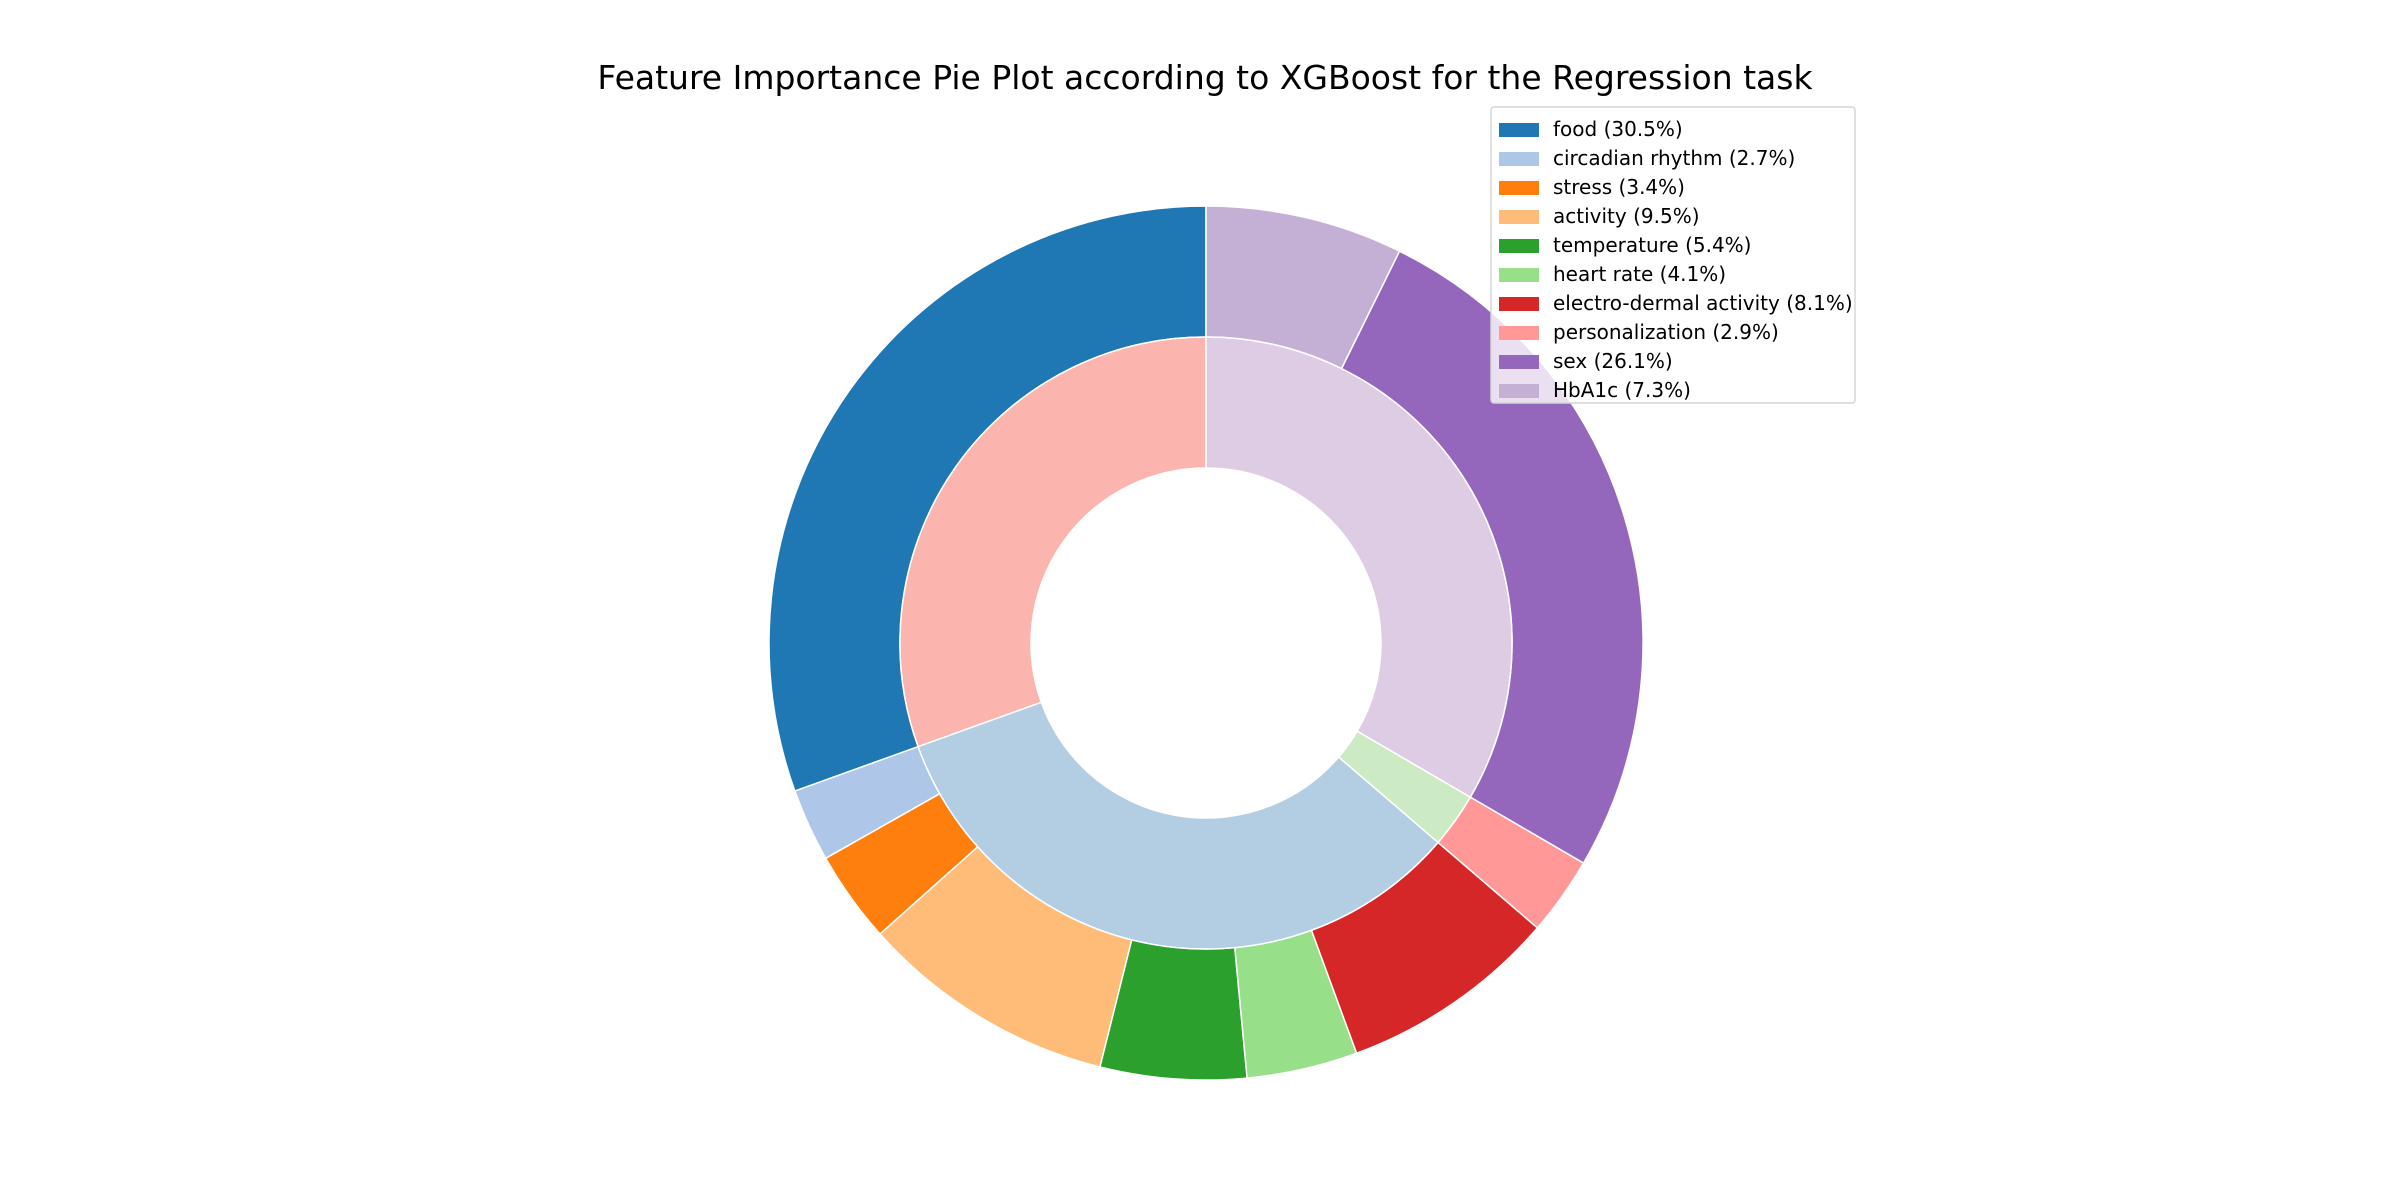  I want to click on legend-label-5: heart rate (4.1%), so click(1639, 274).